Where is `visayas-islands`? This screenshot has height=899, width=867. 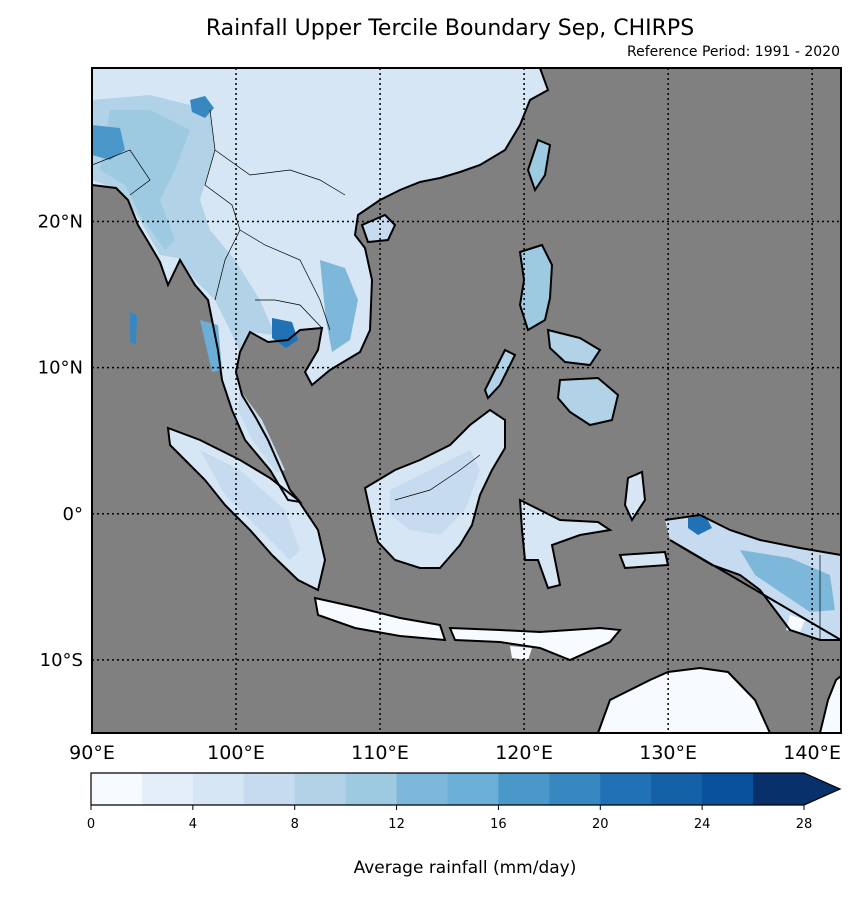 visayas-islands is located at coordinates (574, 347).